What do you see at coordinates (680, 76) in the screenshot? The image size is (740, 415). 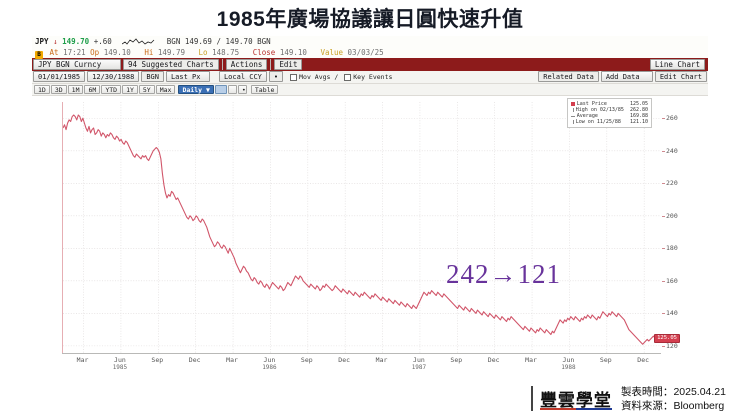 I see `edit-chart-button: Edit Chart` at bounding box center [680, 76].